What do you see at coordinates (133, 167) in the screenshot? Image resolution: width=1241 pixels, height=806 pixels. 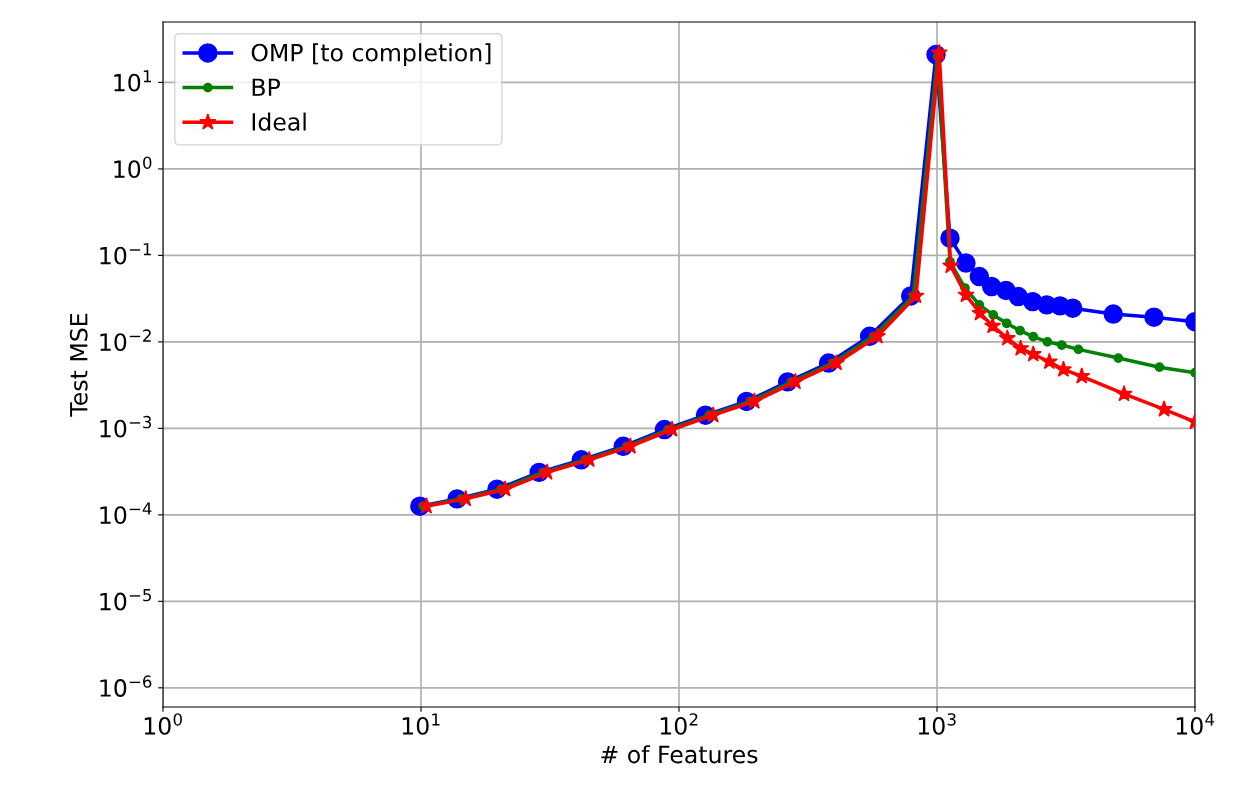 I see `y-tick-label: 10$^{0}$` at bounding box center [133, 167].